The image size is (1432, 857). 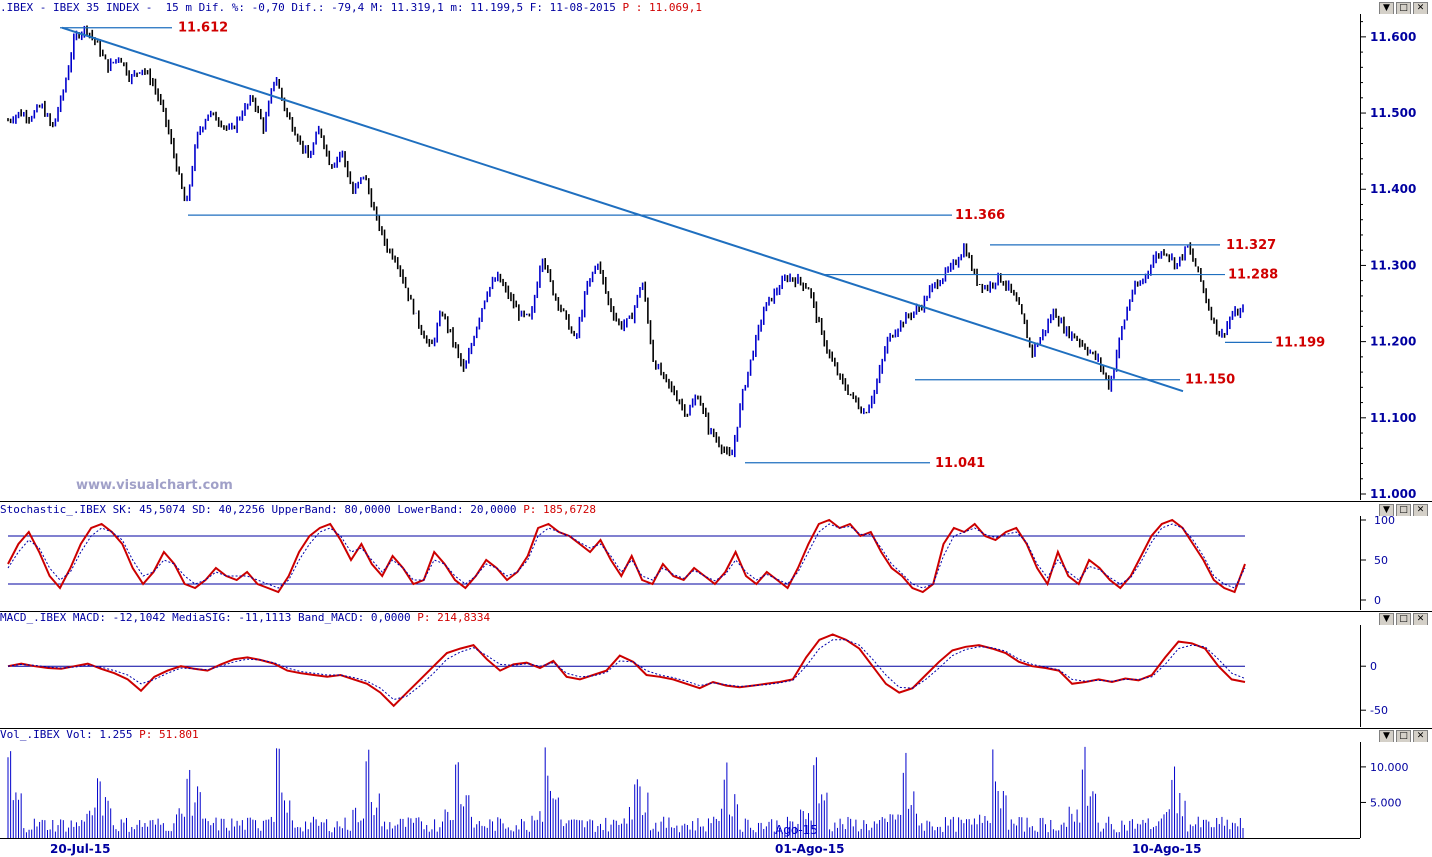 What do you see at coordinates (626, 670) in the screenshot?
I see `signal-line` at bounding box center [626, 670].